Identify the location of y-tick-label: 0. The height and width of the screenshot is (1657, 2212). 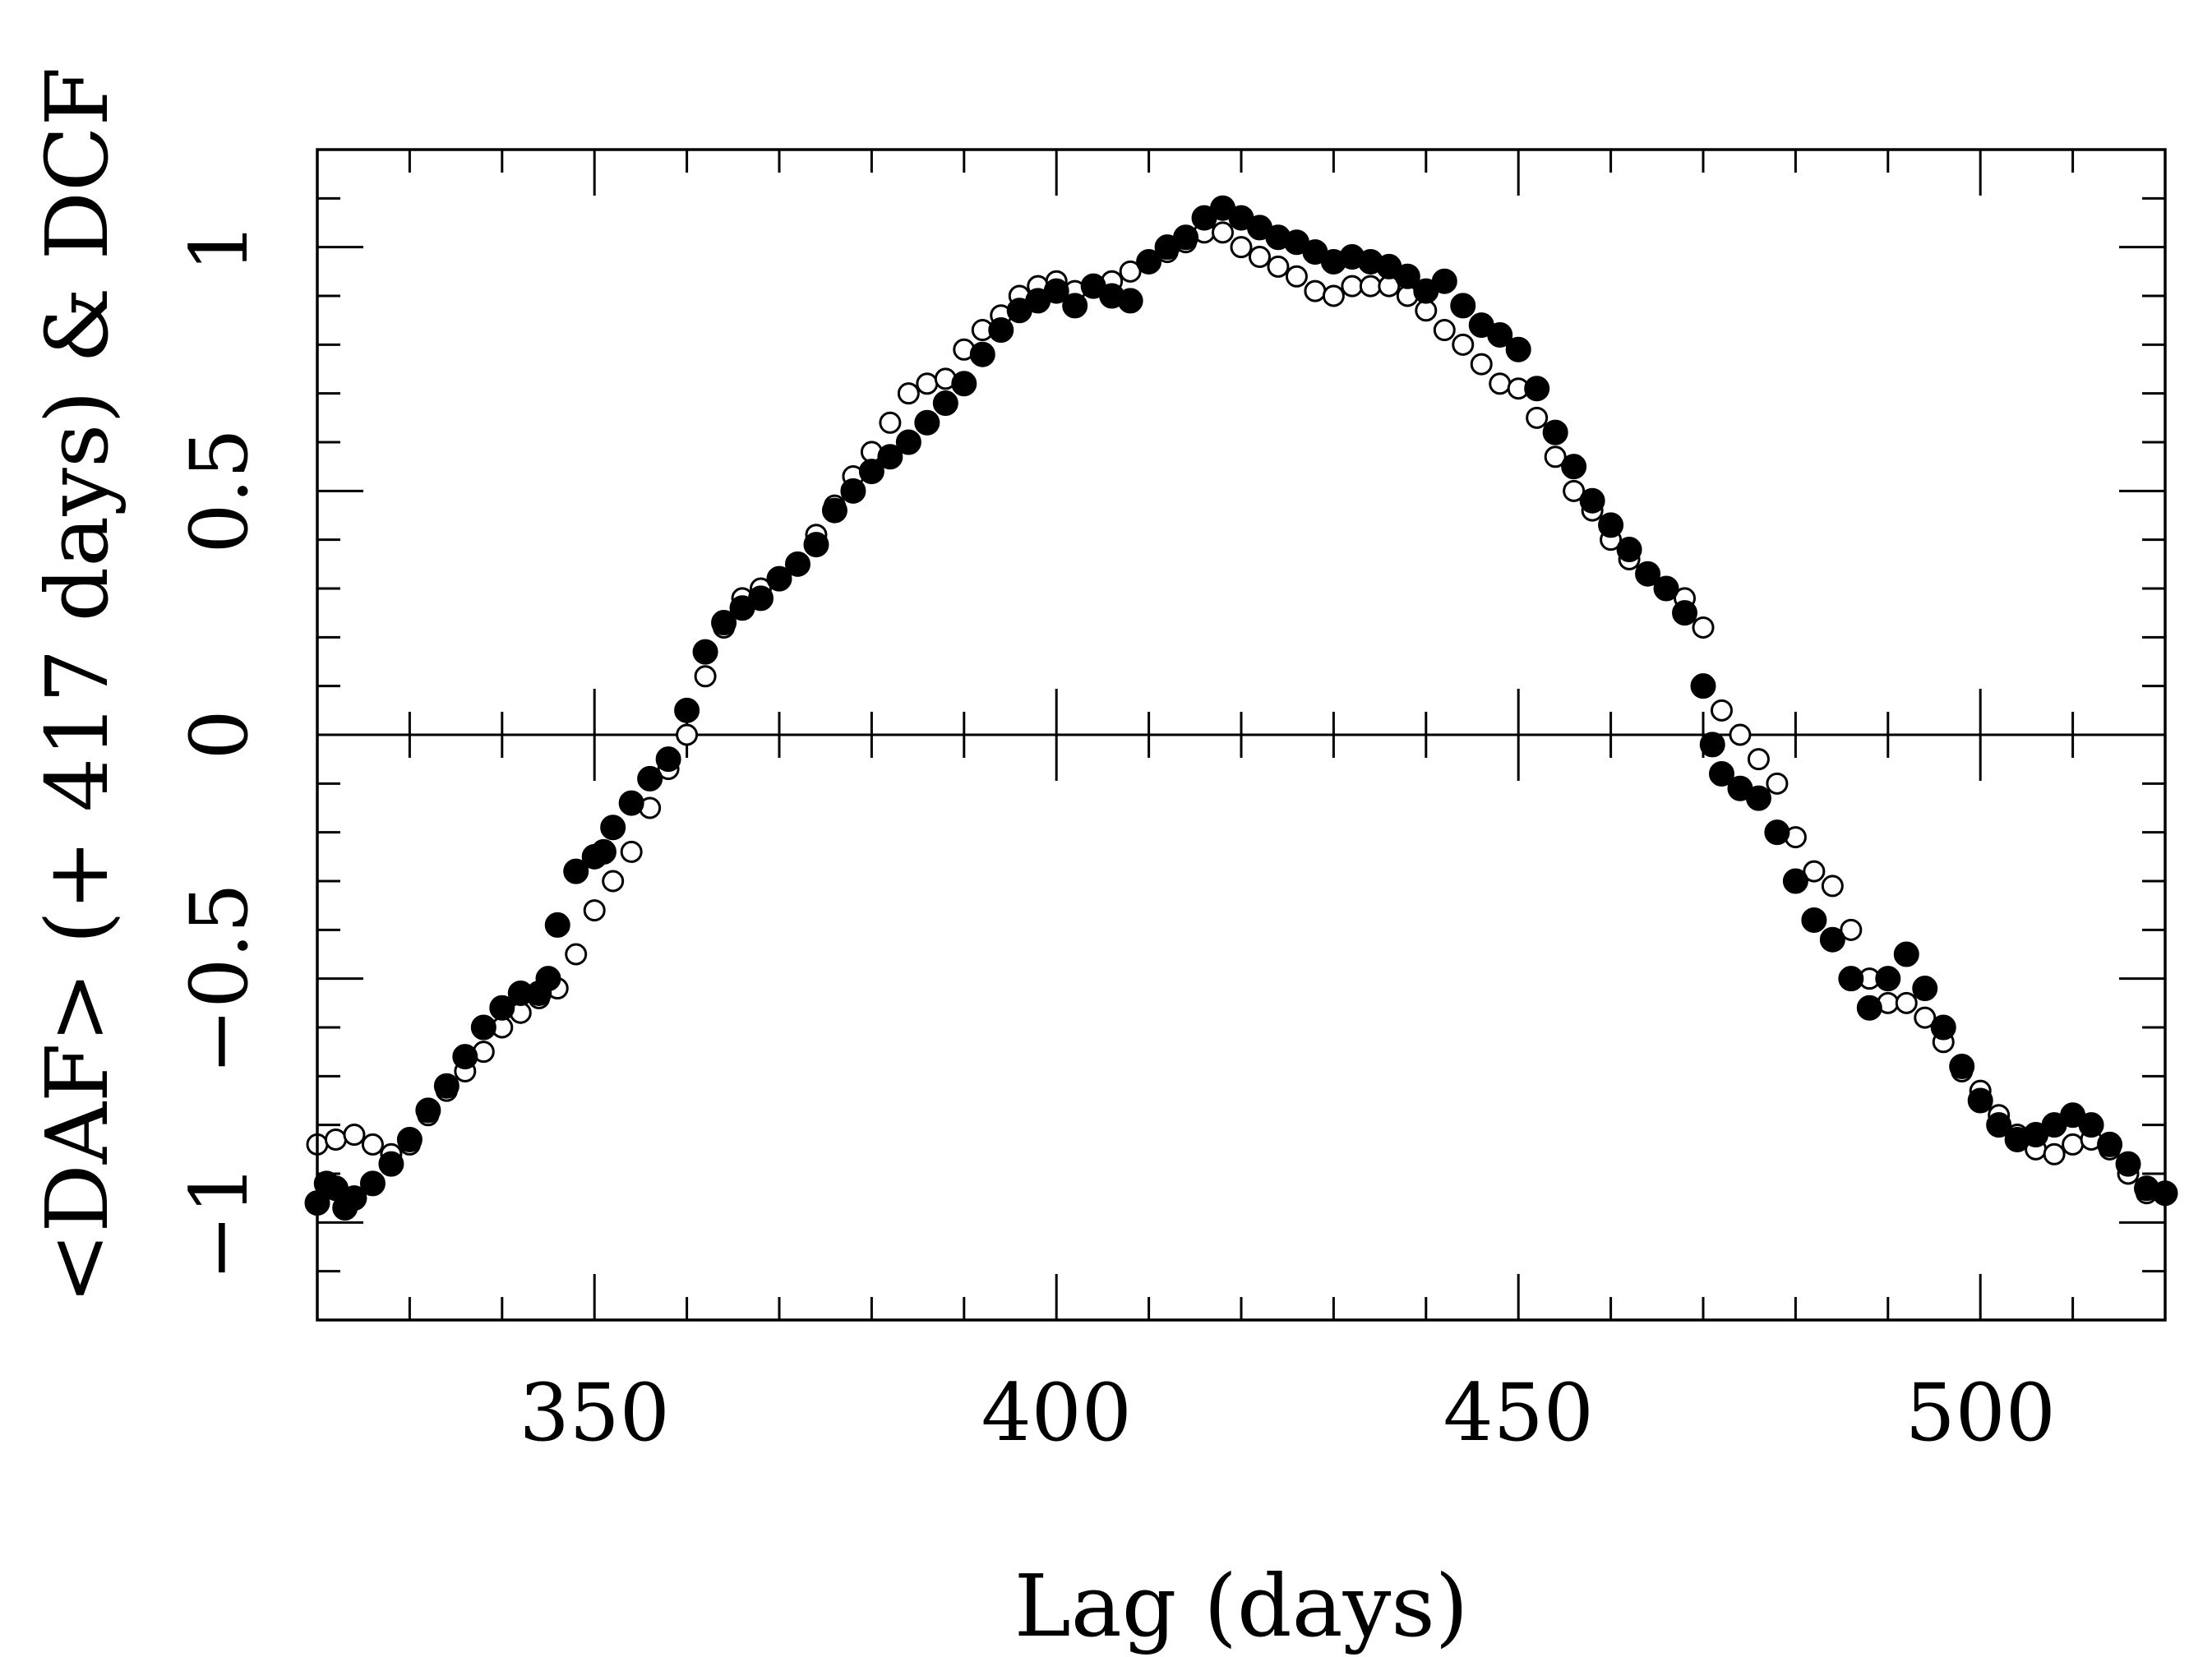
(219, 734).